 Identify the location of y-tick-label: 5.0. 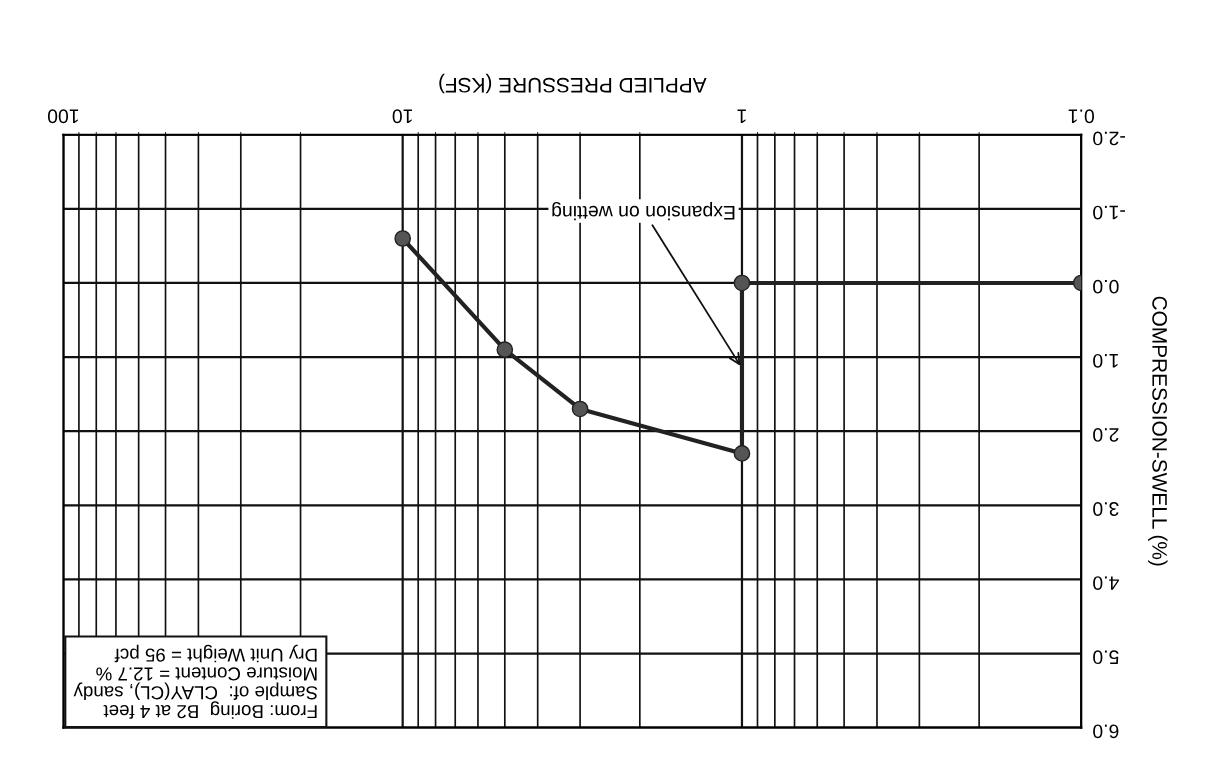
(1106, 657).